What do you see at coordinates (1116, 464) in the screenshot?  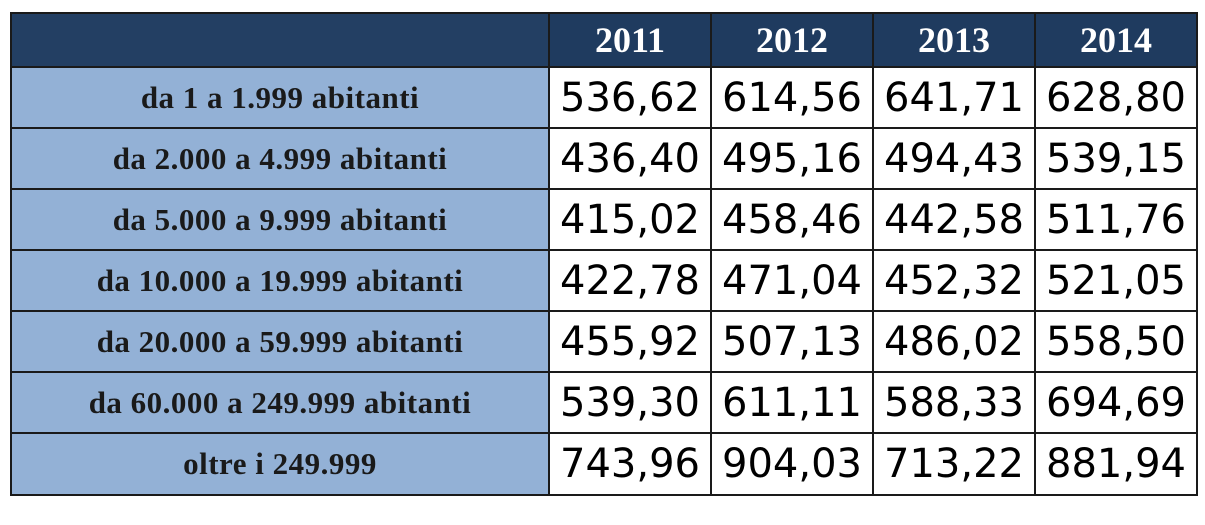 I see `value-cell: 881,94` at bounding box center [1116, 464].